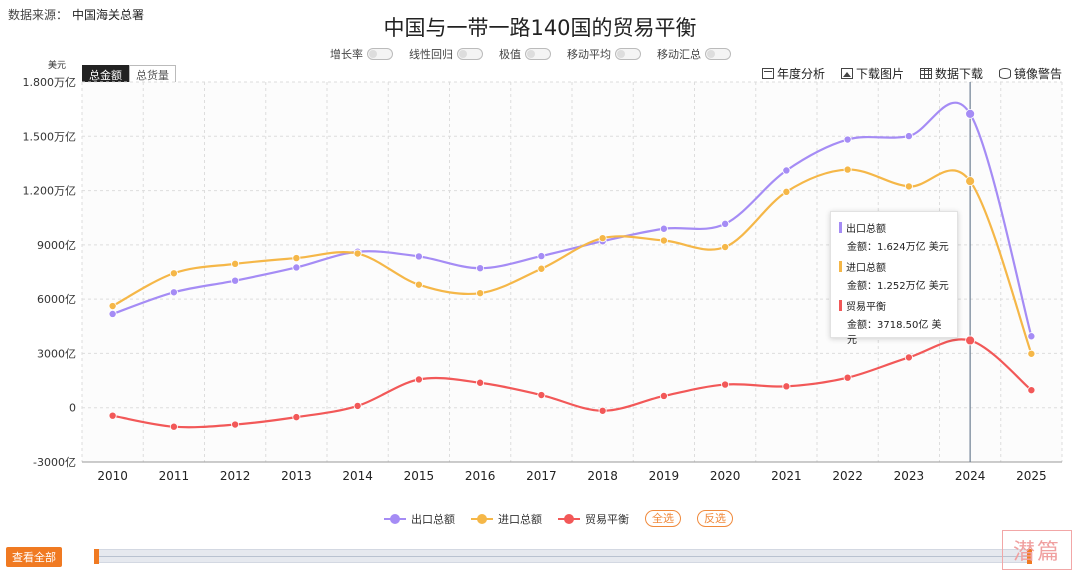 This screenshot has width=1080, height=577. I want to click on x-tick-label: 2017, so click(541, 476).